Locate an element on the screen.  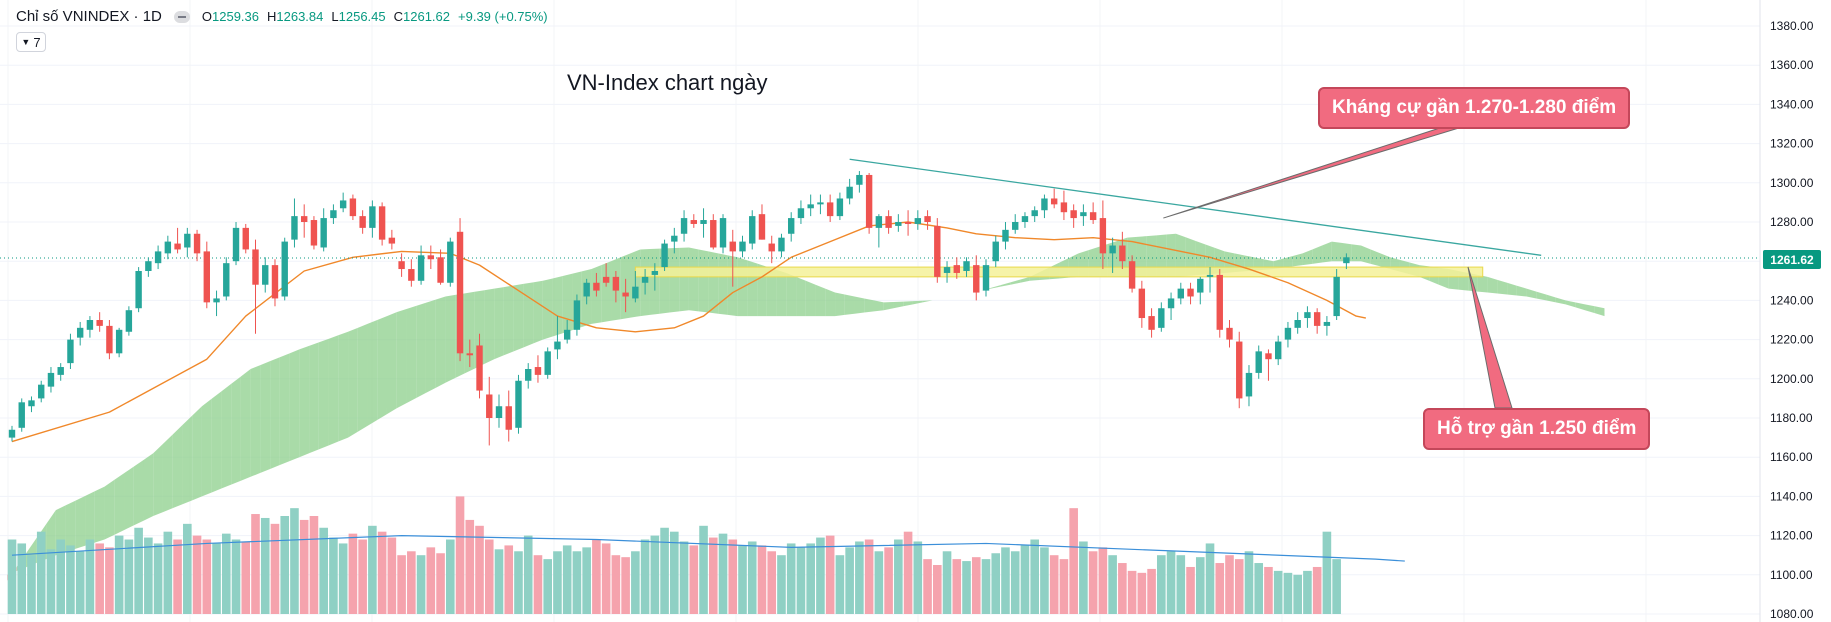
volume-bars is located at coordinates (674, 555).